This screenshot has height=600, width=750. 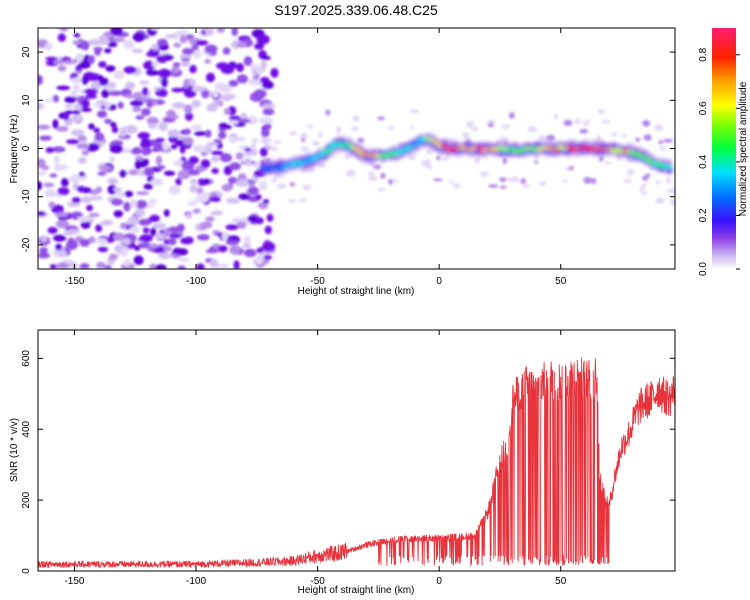 I want to click on colorbar-gradient, so click(x=724, y=148).